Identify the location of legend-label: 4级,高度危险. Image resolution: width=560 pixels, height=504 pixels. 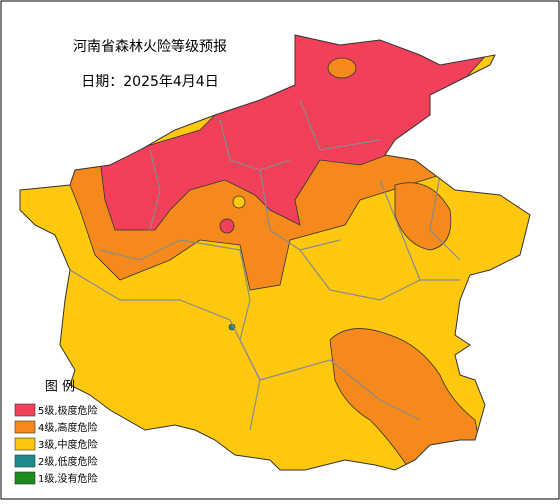
(68, 427).